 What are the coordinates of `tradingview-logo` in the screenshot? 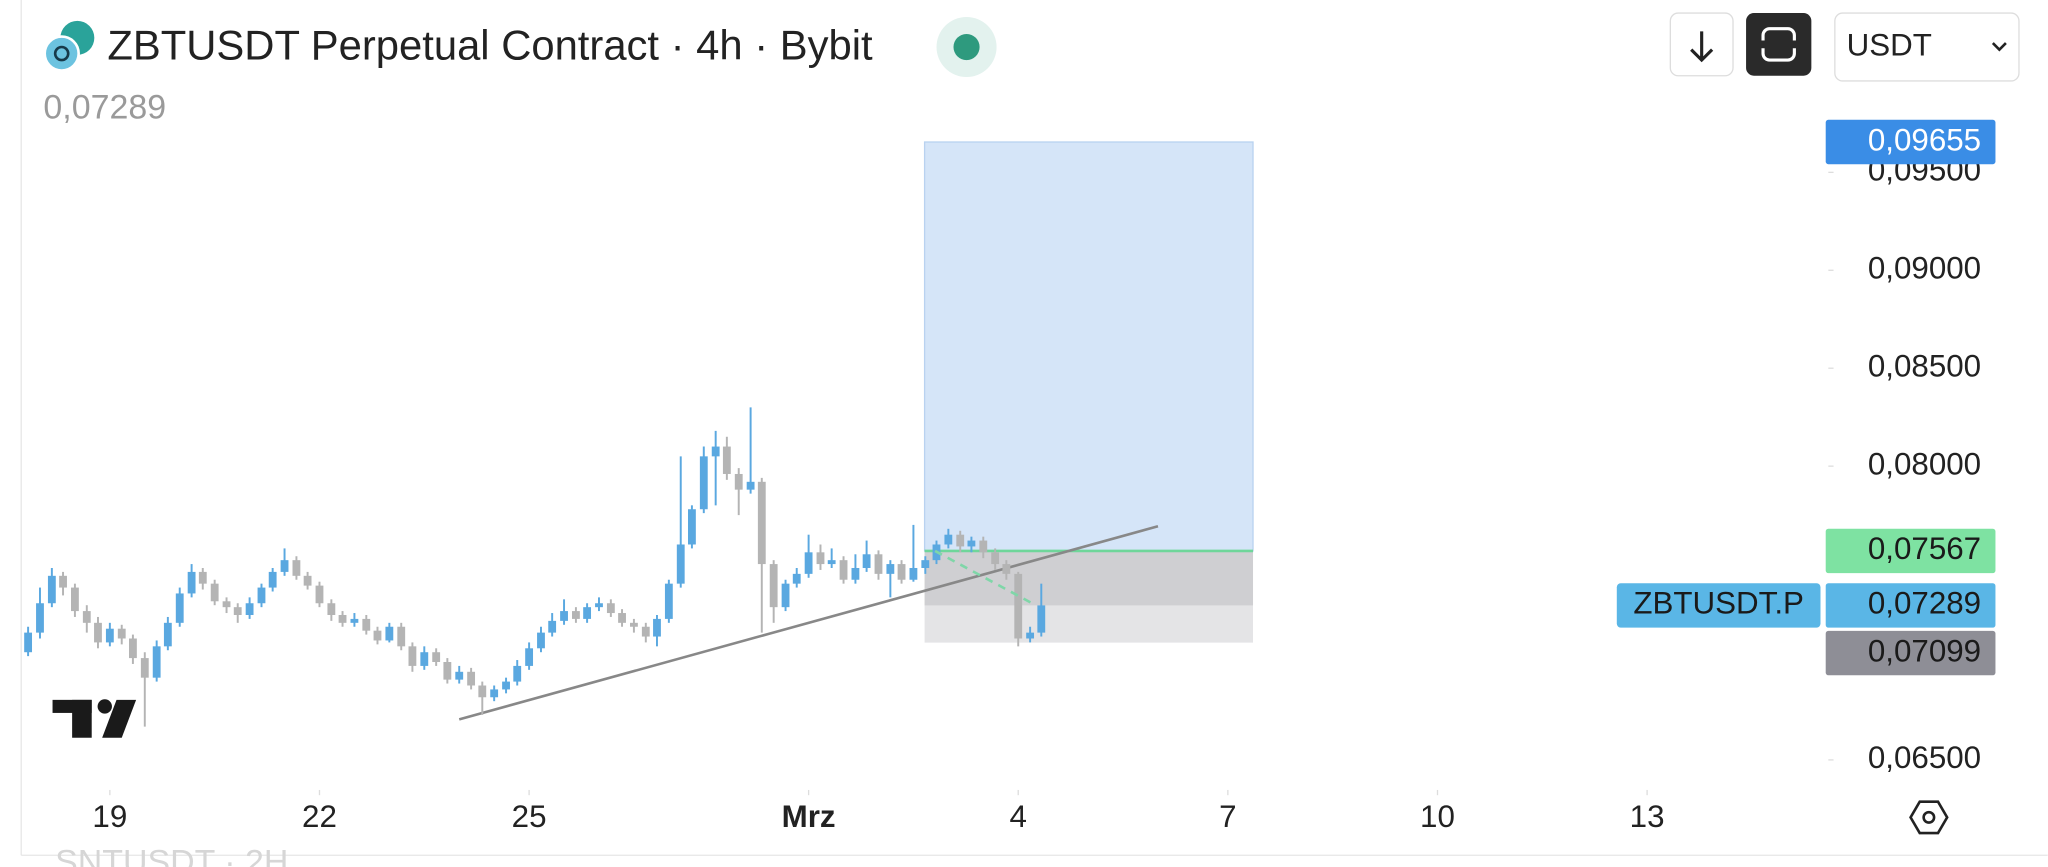 It's located at (94, 718).